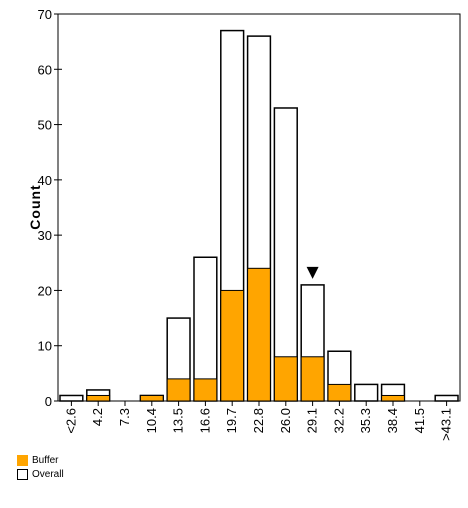  Describe the element at coordinates (48, 474) in the screenshot. I see `legend-label-overall: Overall` at that location.